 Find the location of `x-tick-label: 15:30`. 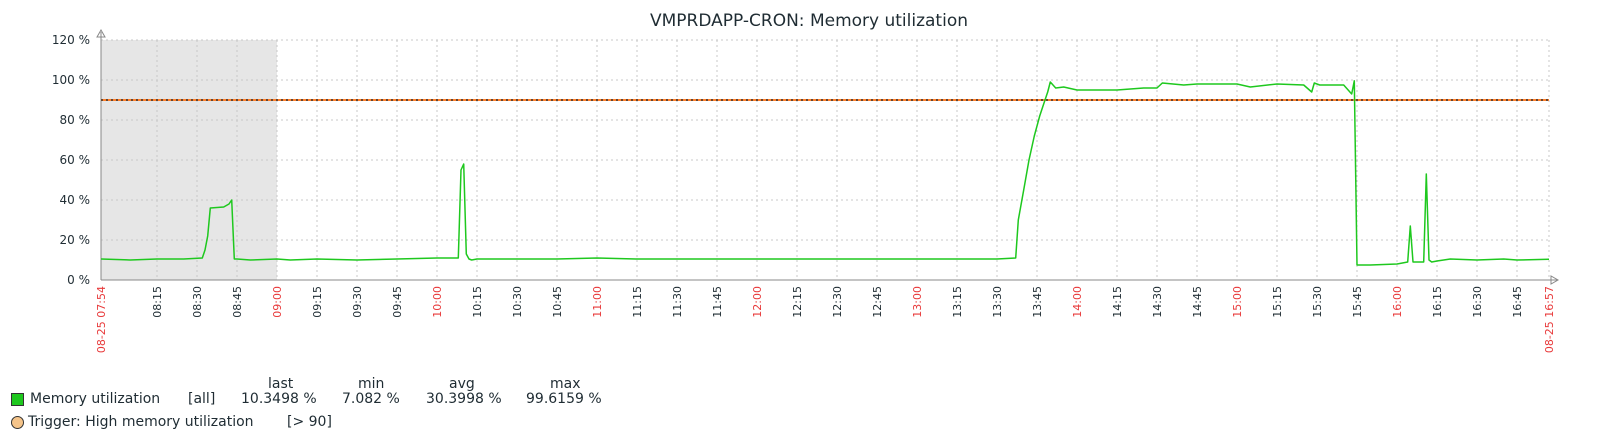

x-tick-label: 15:30 is located at coordinates (1317, 302).